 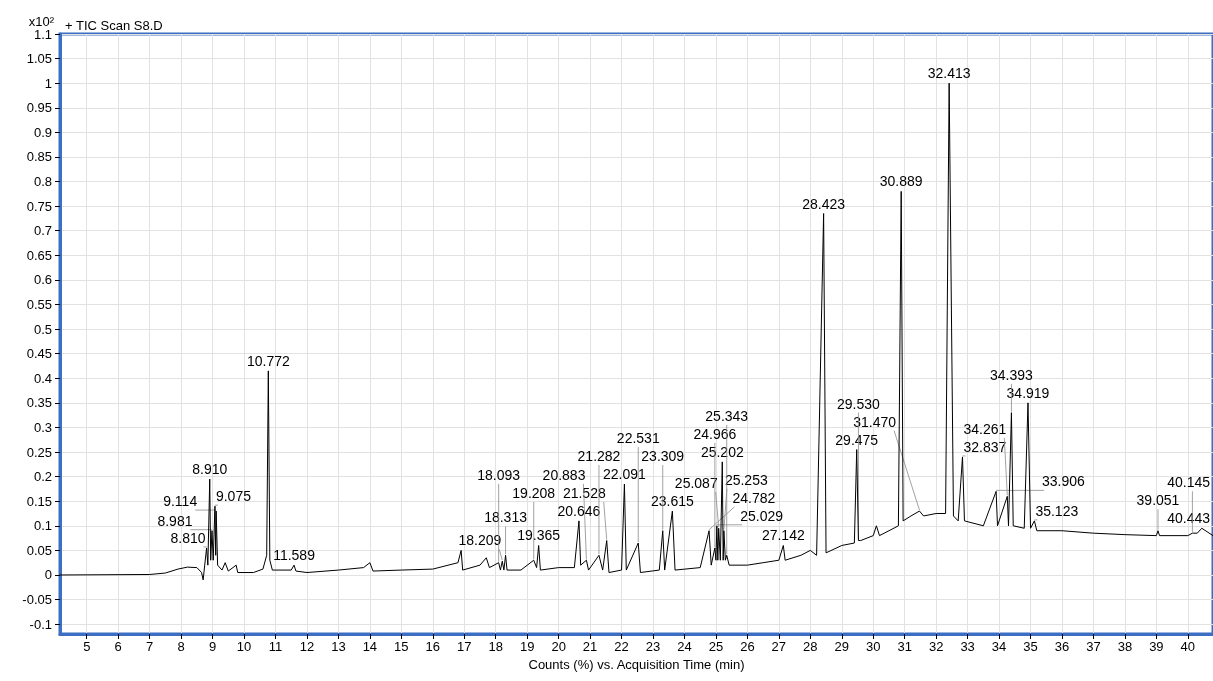 What do you see at coordinates (985, 428) in the screenshot?
I see `annotation: 34.261` at bounding box center [985, 428].